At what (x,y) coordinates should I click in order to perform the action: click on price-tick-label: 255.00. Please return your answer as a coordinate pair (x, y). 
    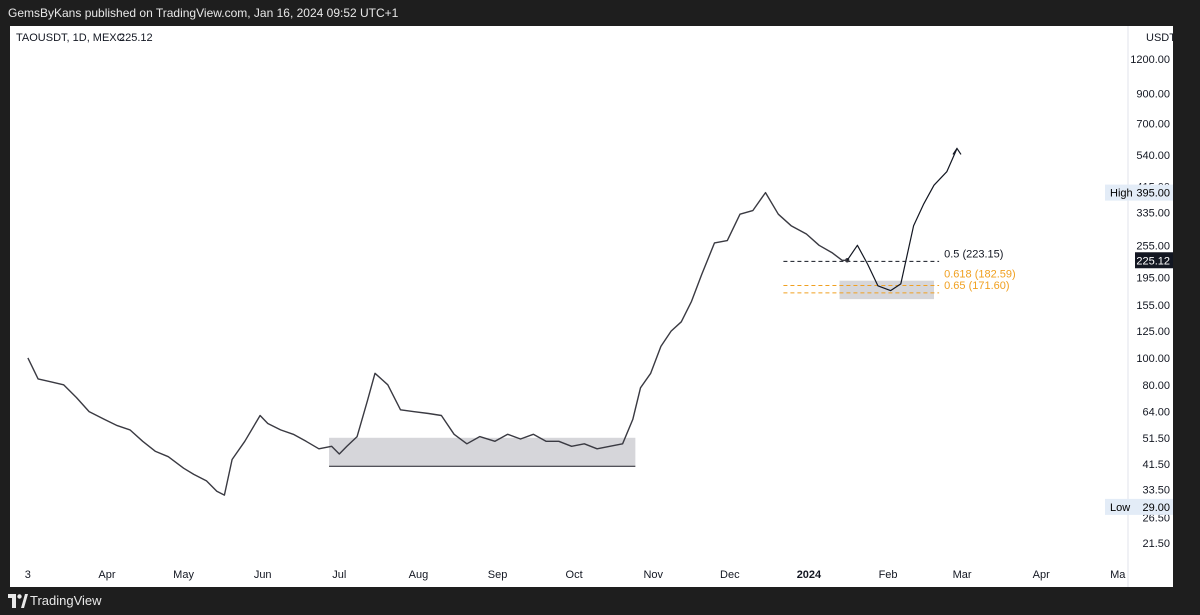
    Looking at the image, I should click on (1153, 246).